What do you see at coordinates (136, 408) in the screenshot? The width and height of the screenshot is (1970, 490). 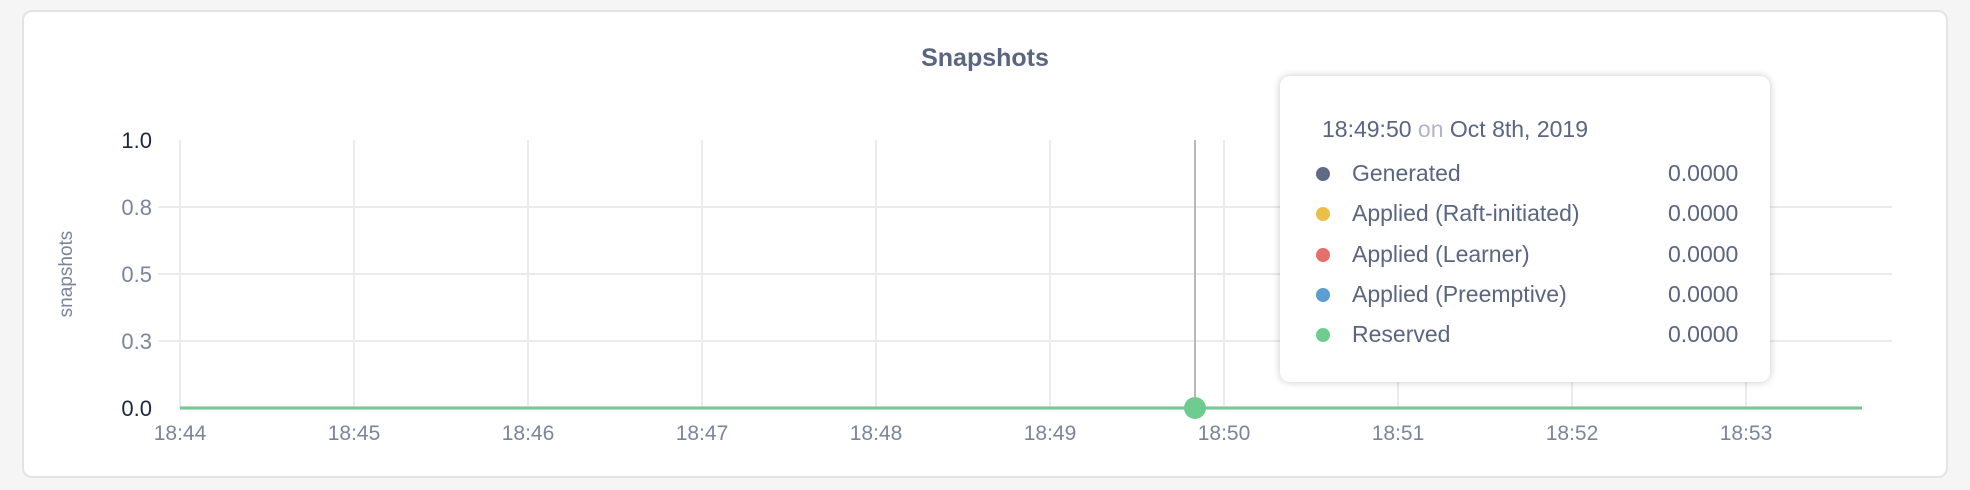 I see `y-tick-label: 0.0` at bounding box center [136, 408].